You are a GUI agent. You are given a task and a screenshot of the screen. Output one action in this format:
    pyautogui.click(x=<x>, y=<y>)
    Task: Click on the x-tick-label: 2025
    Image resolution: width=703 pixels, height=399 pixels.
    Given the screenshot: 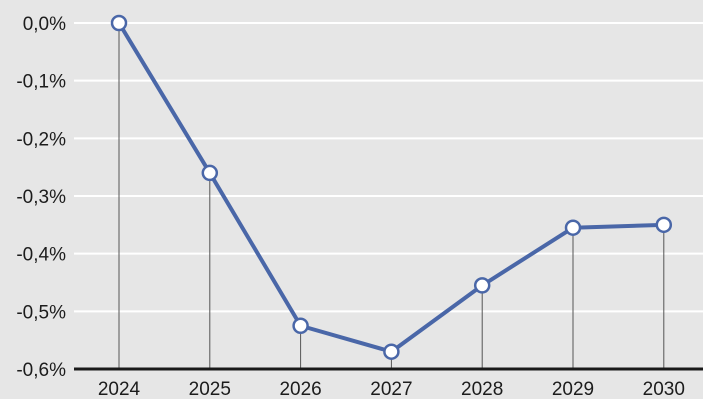 What is the action you would take?
    pyautogui.click(x=210, y=389)
    